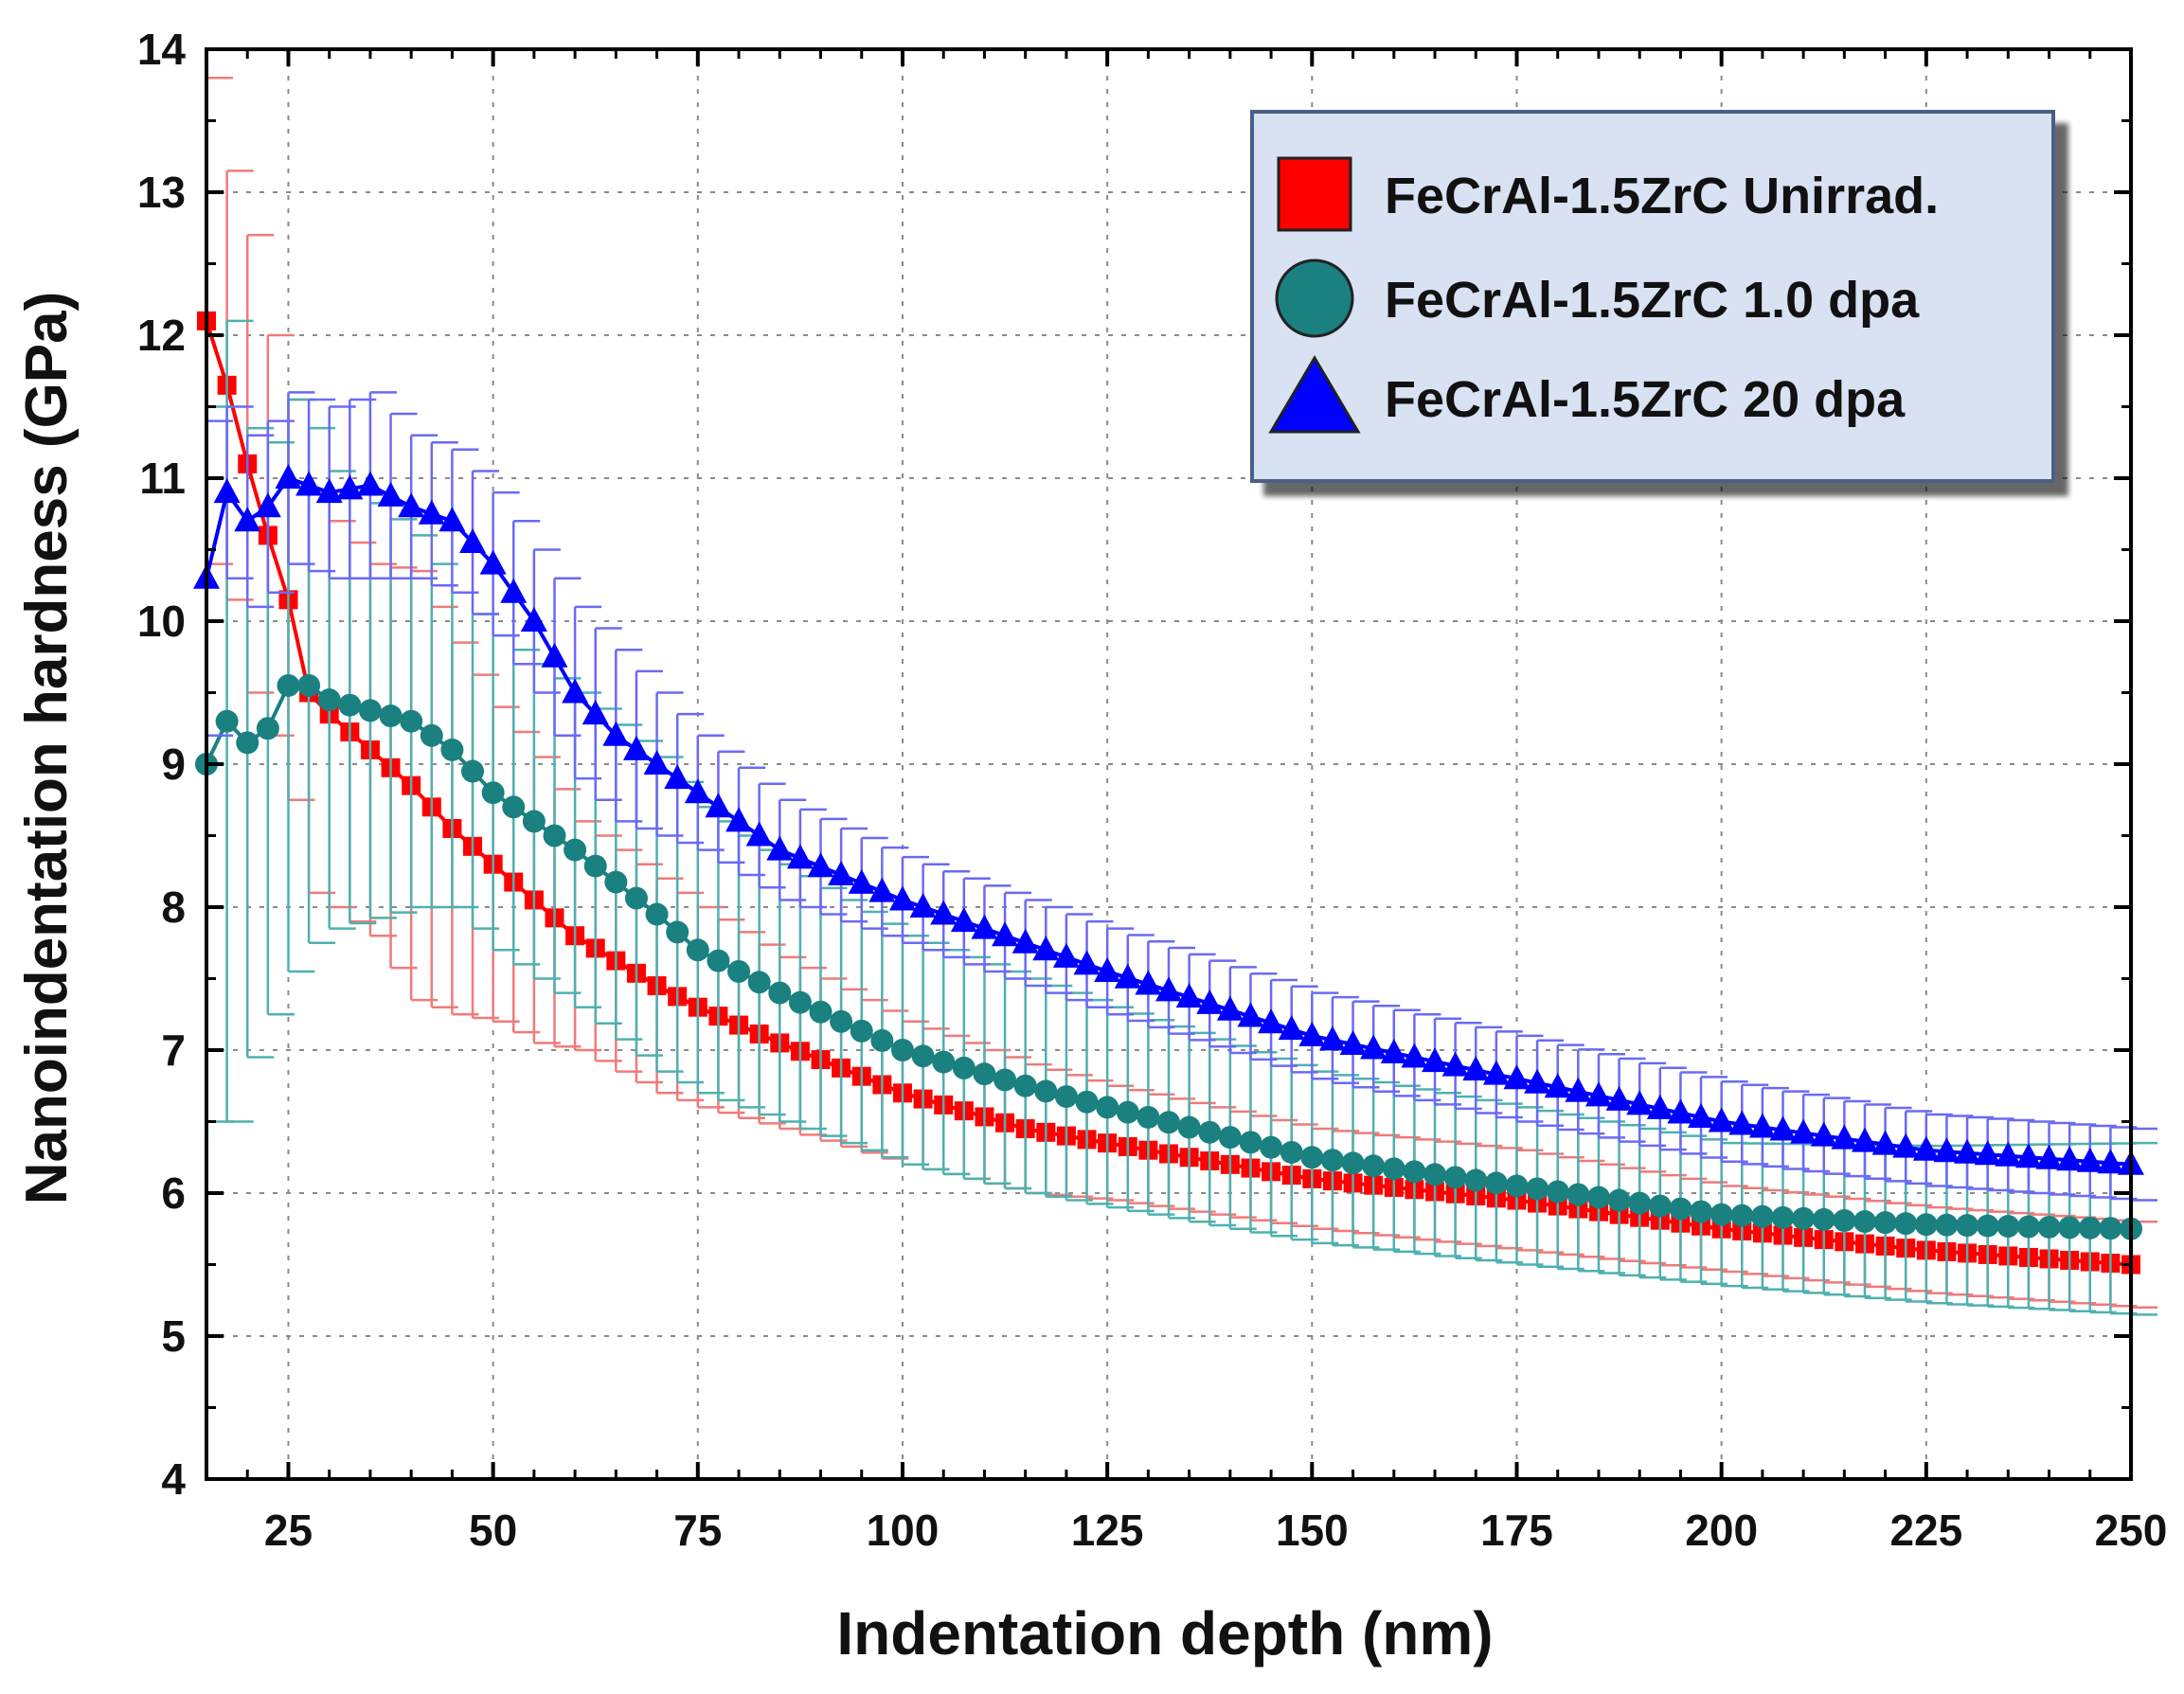 Image resolution: width=2184 pixels, height=1694 pixels. I want to click on y-tick-label: 9, so click(173, 764).